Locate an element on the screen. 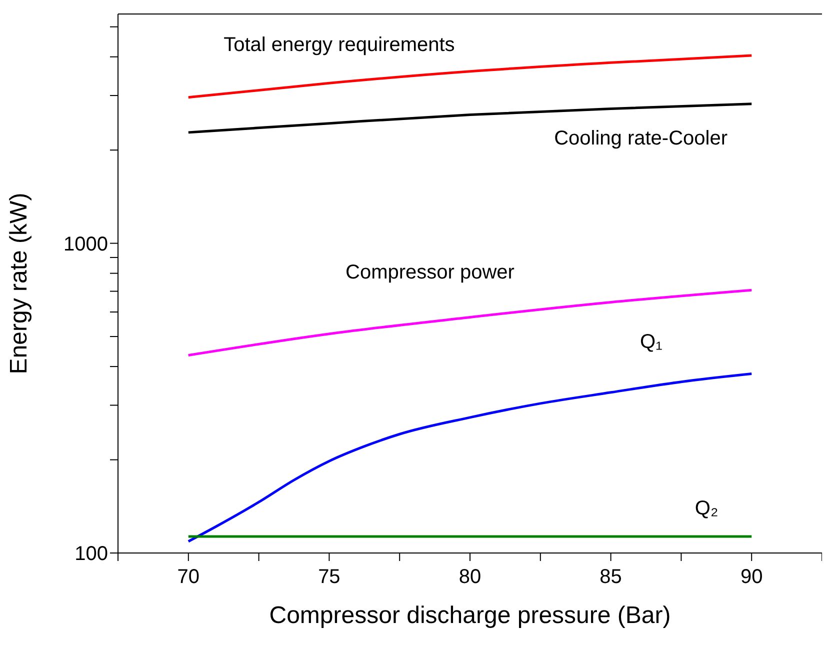  x-axis-title: Compressor discharge pressure (Bar) is located at coordinates (470, 615).